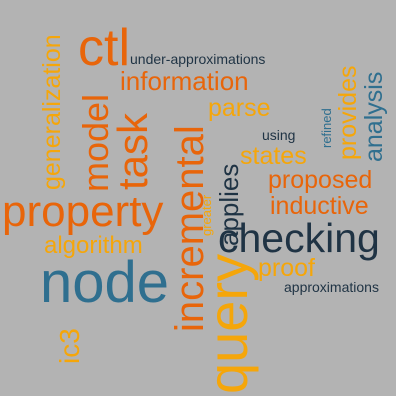 This screenshot has width=400, height=400. Describe the element at coordinates (279, 135) in the screenshot. I see `word-using: using` at that location.